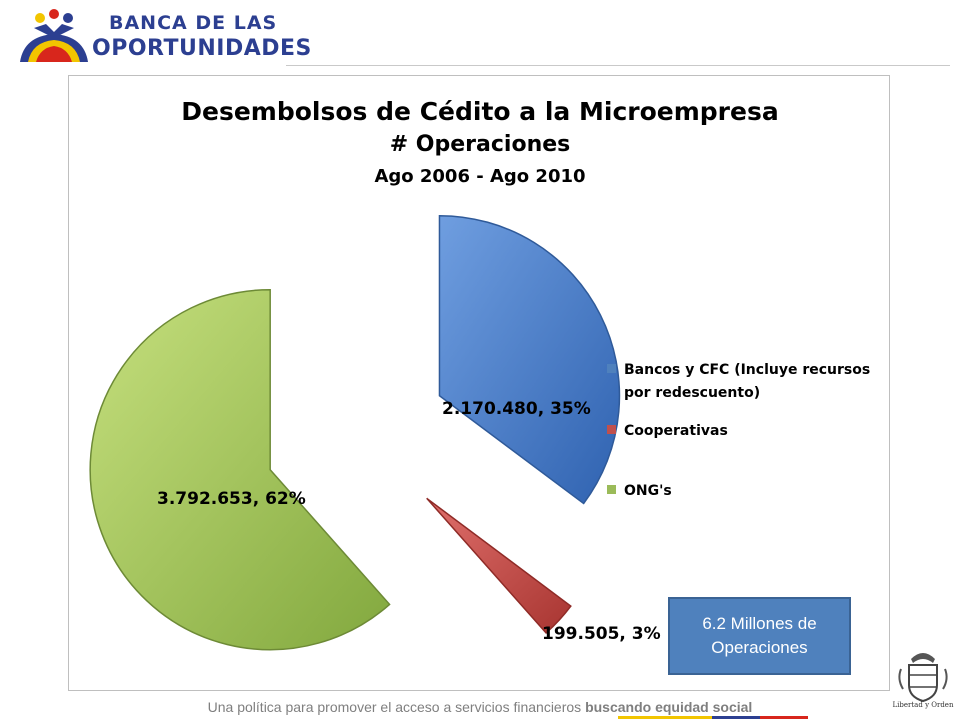  What do you see at coordinates (611, 368) in the screenshot?
I see `legend-swatch-bancos` at bounding box center [611, 368].